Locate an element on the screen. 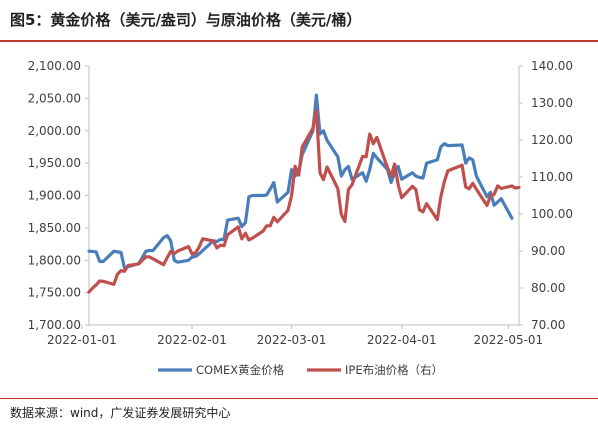 The height and width of the screenshot is (427, 598). y-right-tick-label: 130.00 is located at coordinates (552, 103).